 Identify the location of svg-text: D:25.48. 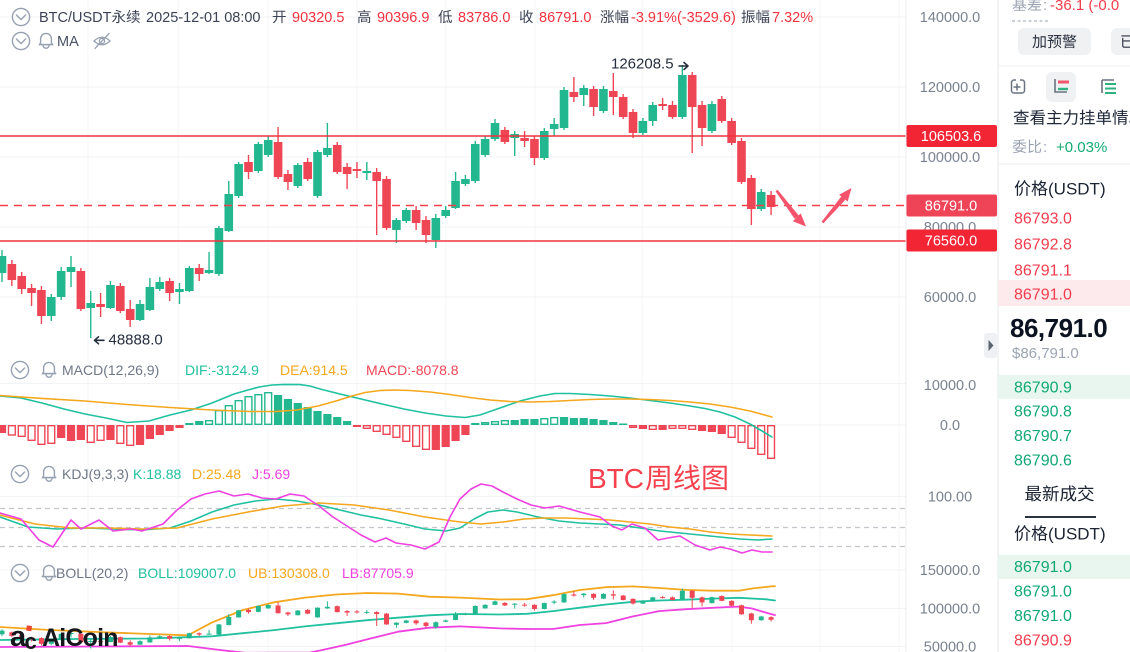
(216, 474).